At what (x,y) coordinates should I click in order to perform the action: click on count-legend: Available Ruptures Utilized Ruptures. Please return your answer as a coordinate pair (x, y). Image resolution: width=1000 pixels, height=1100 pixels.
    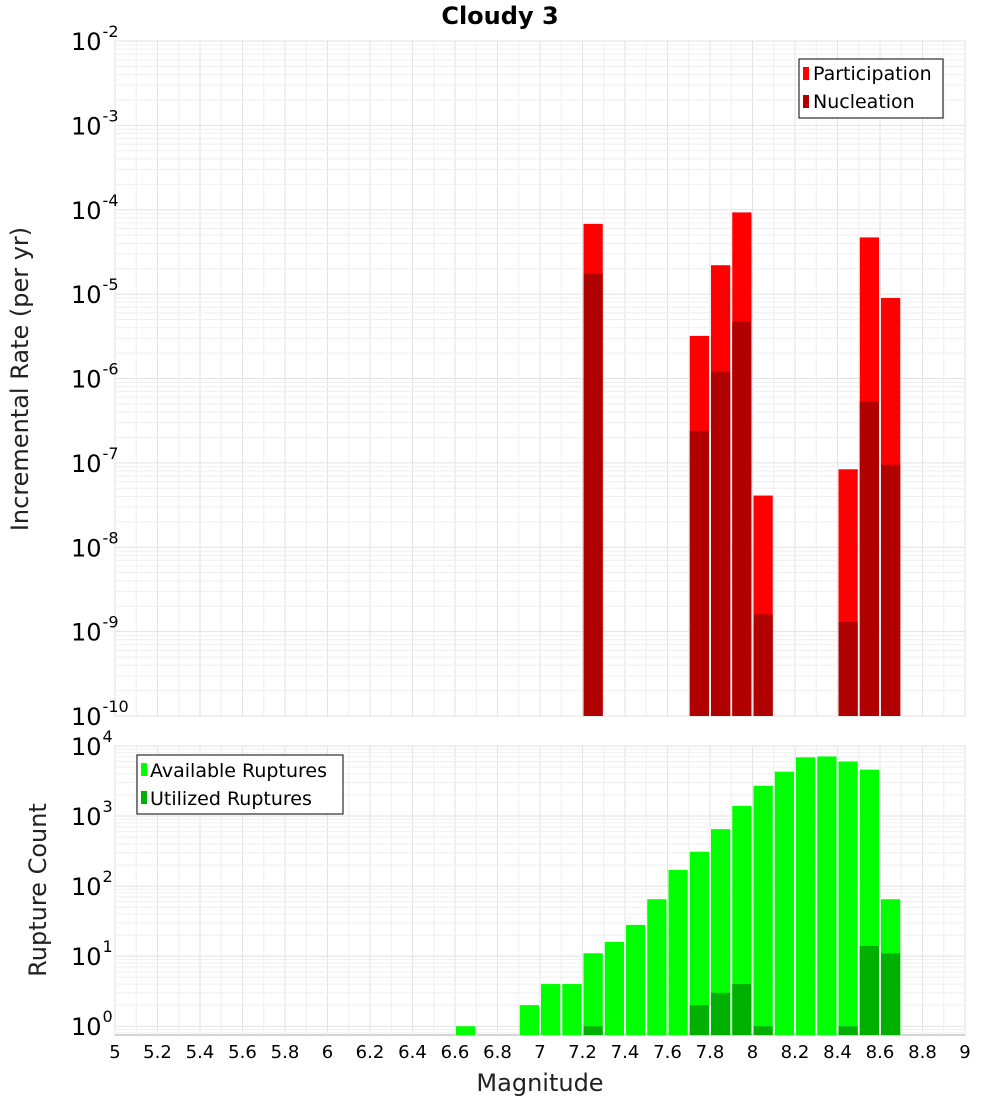
    Looking at the image, I should click on (240, 784).